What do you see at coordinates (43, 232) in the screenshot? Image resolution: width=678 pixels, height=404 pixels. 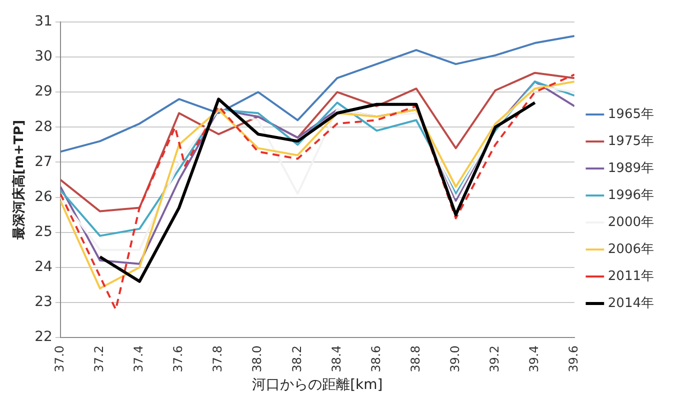 I see `y-tick-label: 25` at bounding box center [43, 232].